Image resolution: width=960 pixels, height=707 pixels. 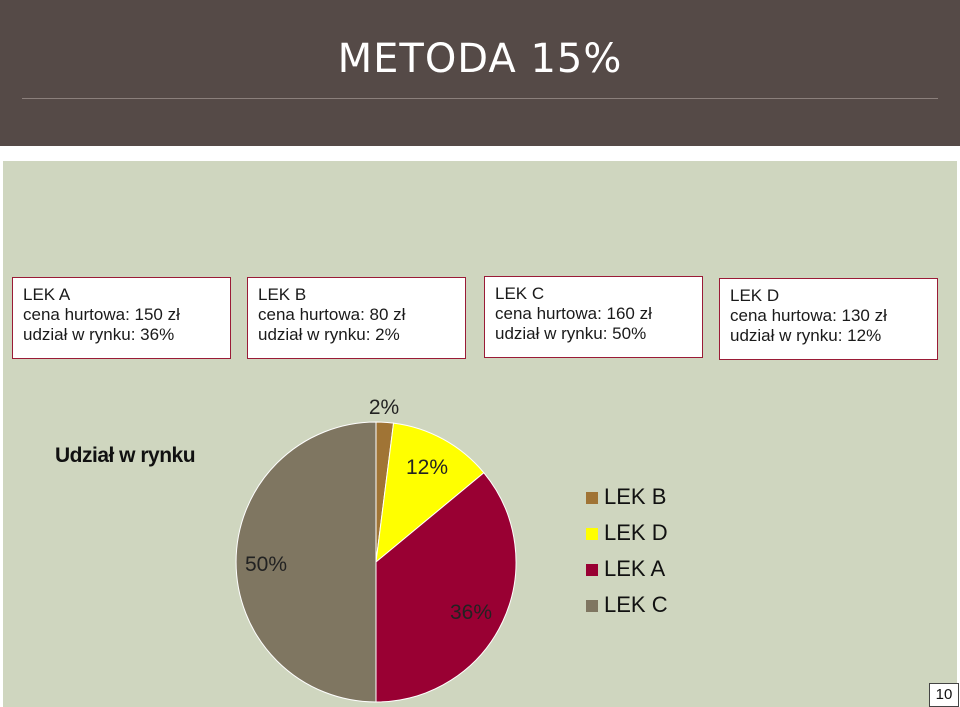 What do you see at coordinates (446, 587) in the screenshot?
I see `pie-slice-lek-a` at bounding box center [446, 587].